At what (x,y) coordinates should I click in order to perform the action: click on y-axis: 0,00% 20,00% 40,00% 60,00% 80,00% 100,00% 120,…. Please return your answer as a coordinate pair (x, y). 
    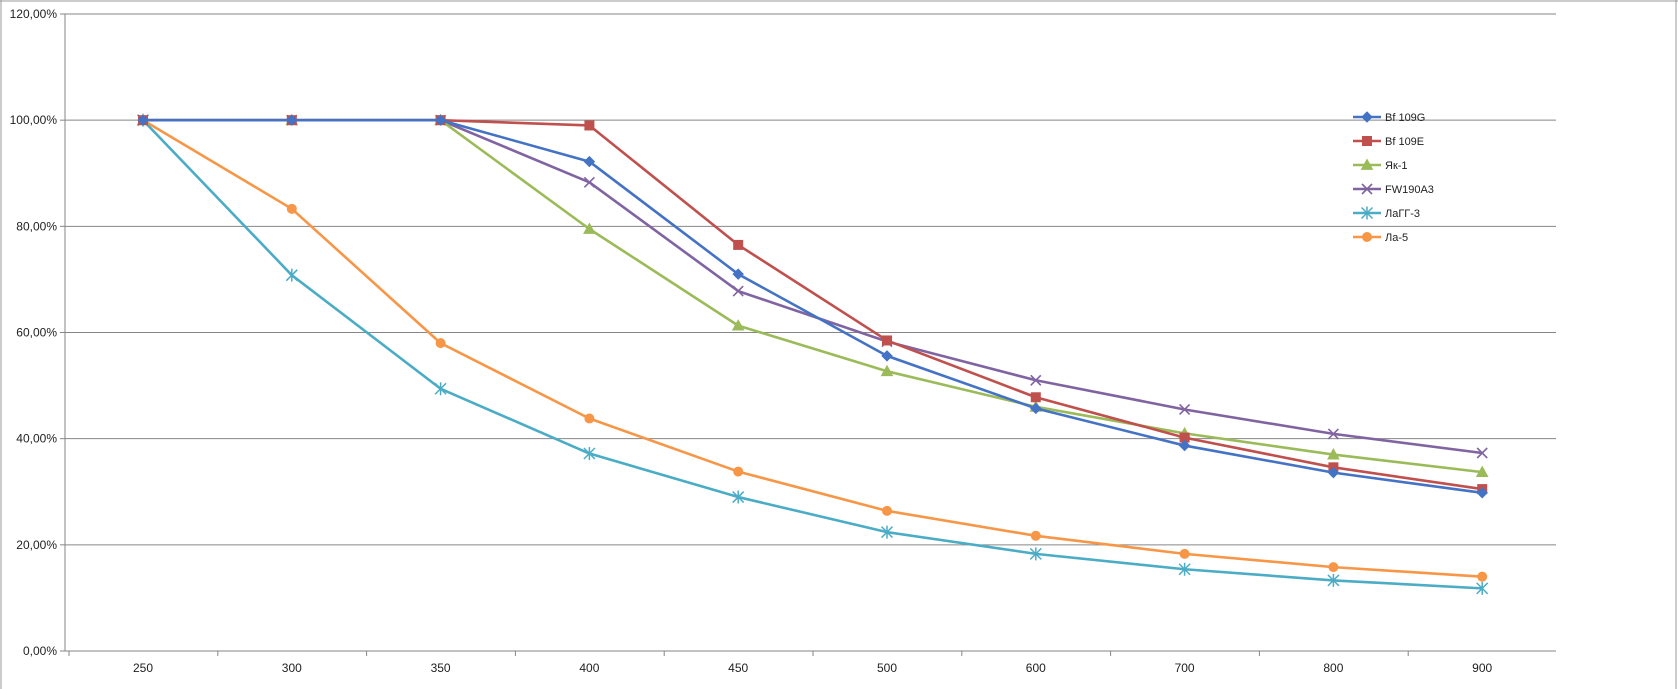
    Looking at the image, I should click on (38, 332).